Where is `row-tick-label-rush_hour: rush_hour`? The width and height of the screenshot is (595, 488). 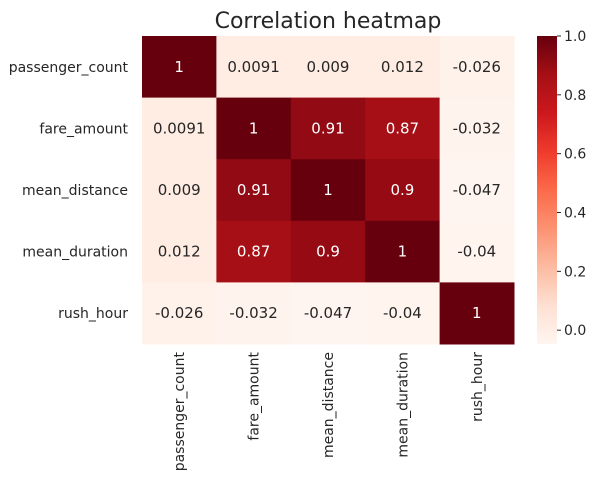
row-tick-label-rush_hour: rush_hour is located at coordinates (93, 314).